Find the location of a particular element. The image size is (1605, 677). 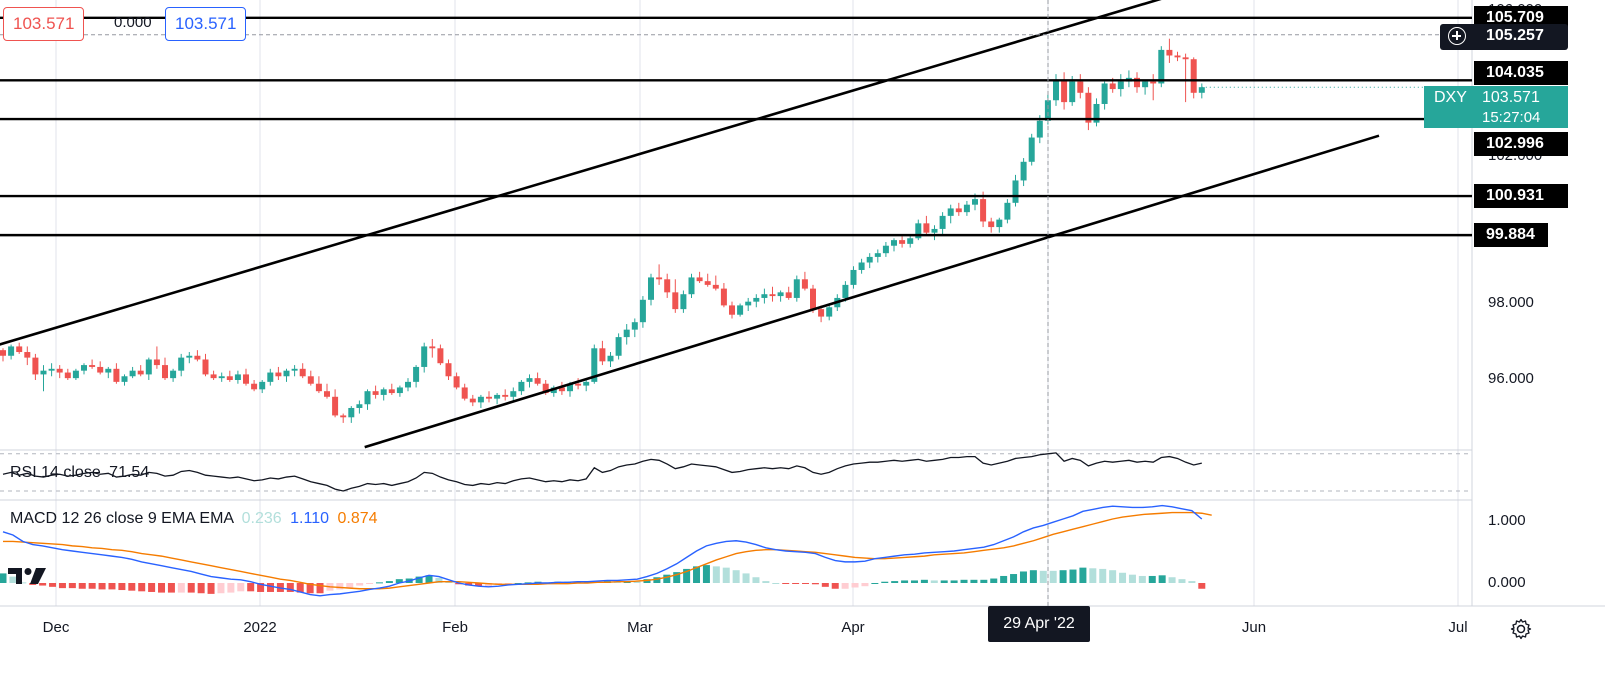

level-tag-104035: 104.035 is located at coordinates (1521, 73).